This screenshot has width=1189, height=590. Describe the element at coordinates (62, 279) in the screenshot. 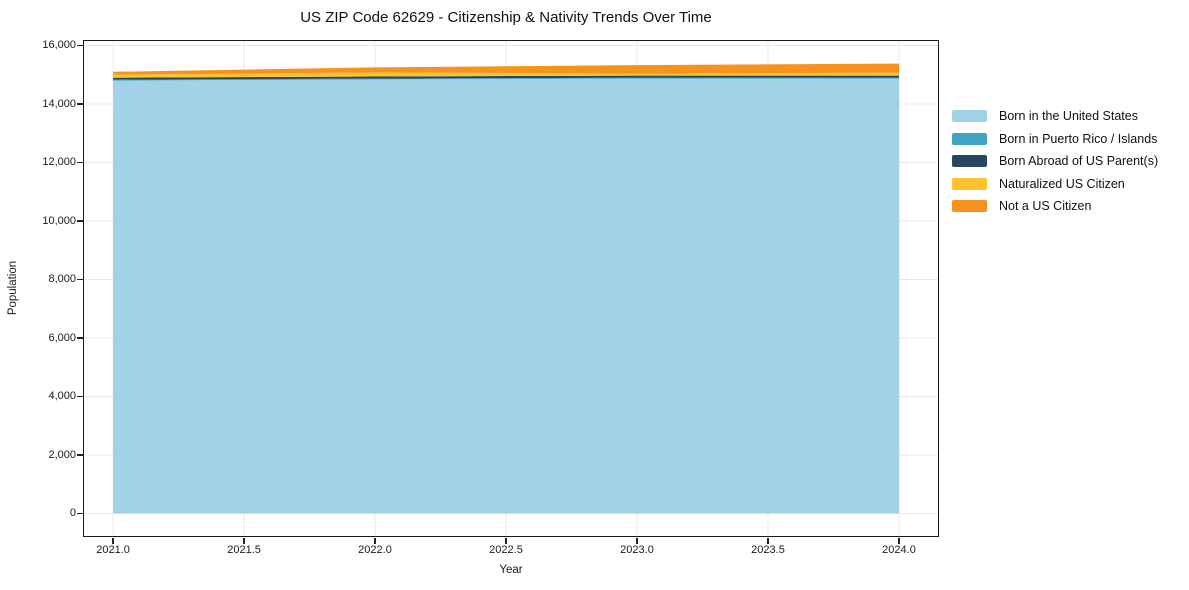

I see `y-tick-label: 8,000` at that location.